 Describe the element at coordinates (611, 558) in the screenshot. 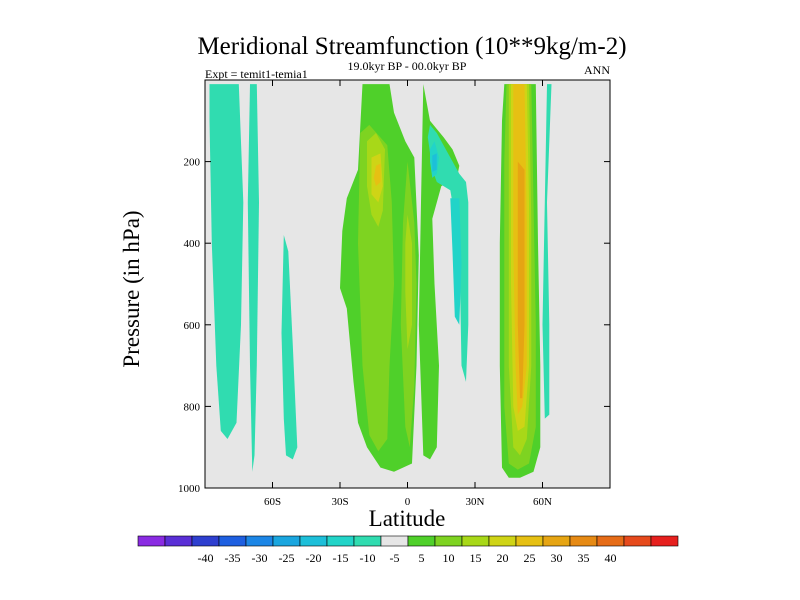

I see `colorbar-label-15: 40` at that location.